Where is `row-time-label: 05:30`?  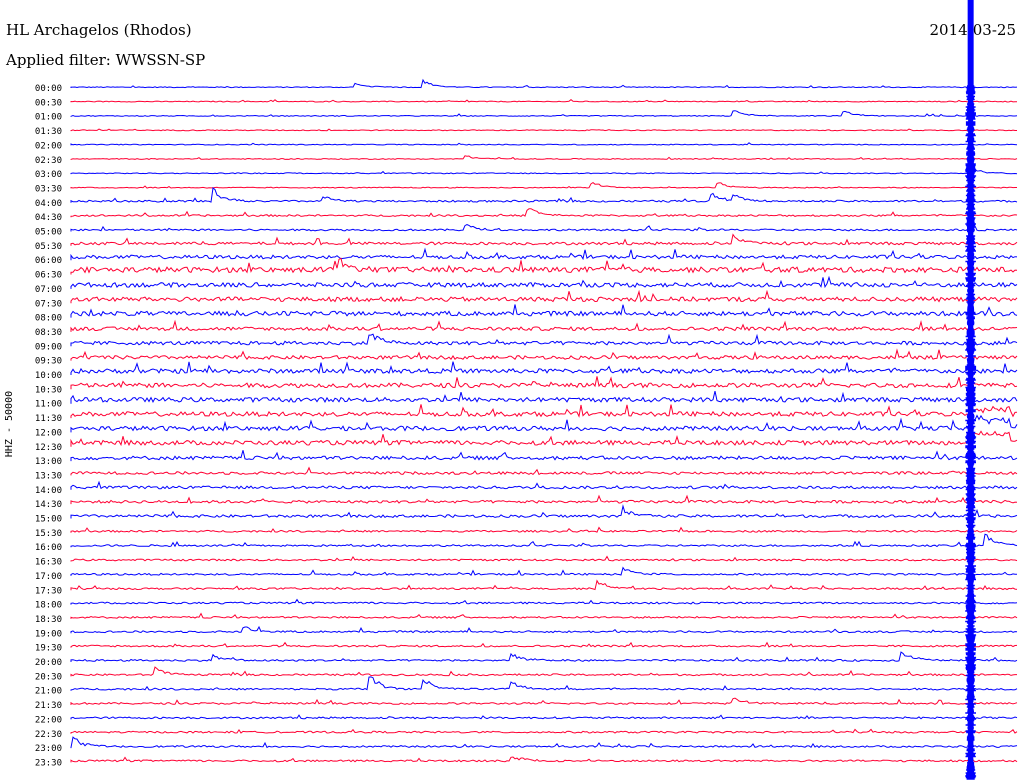
row-time-label: 05:30 is located at coordinates (48, 247).